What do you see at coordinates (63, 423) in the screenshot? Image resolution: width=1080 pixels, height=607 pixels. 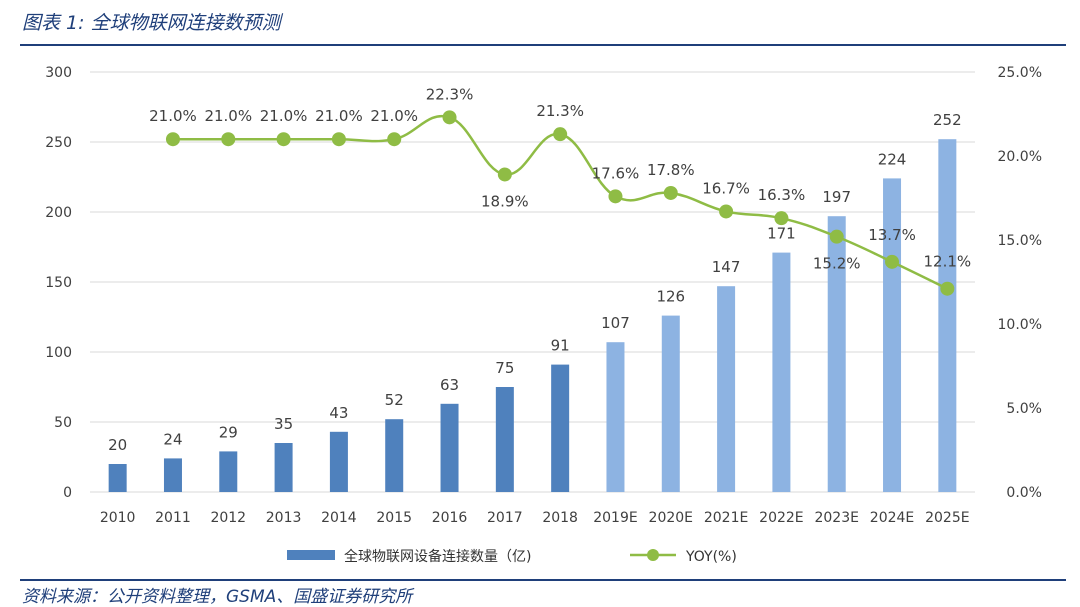 I see `left-axis-tick-label: 50` at bounding box center [63, 423].